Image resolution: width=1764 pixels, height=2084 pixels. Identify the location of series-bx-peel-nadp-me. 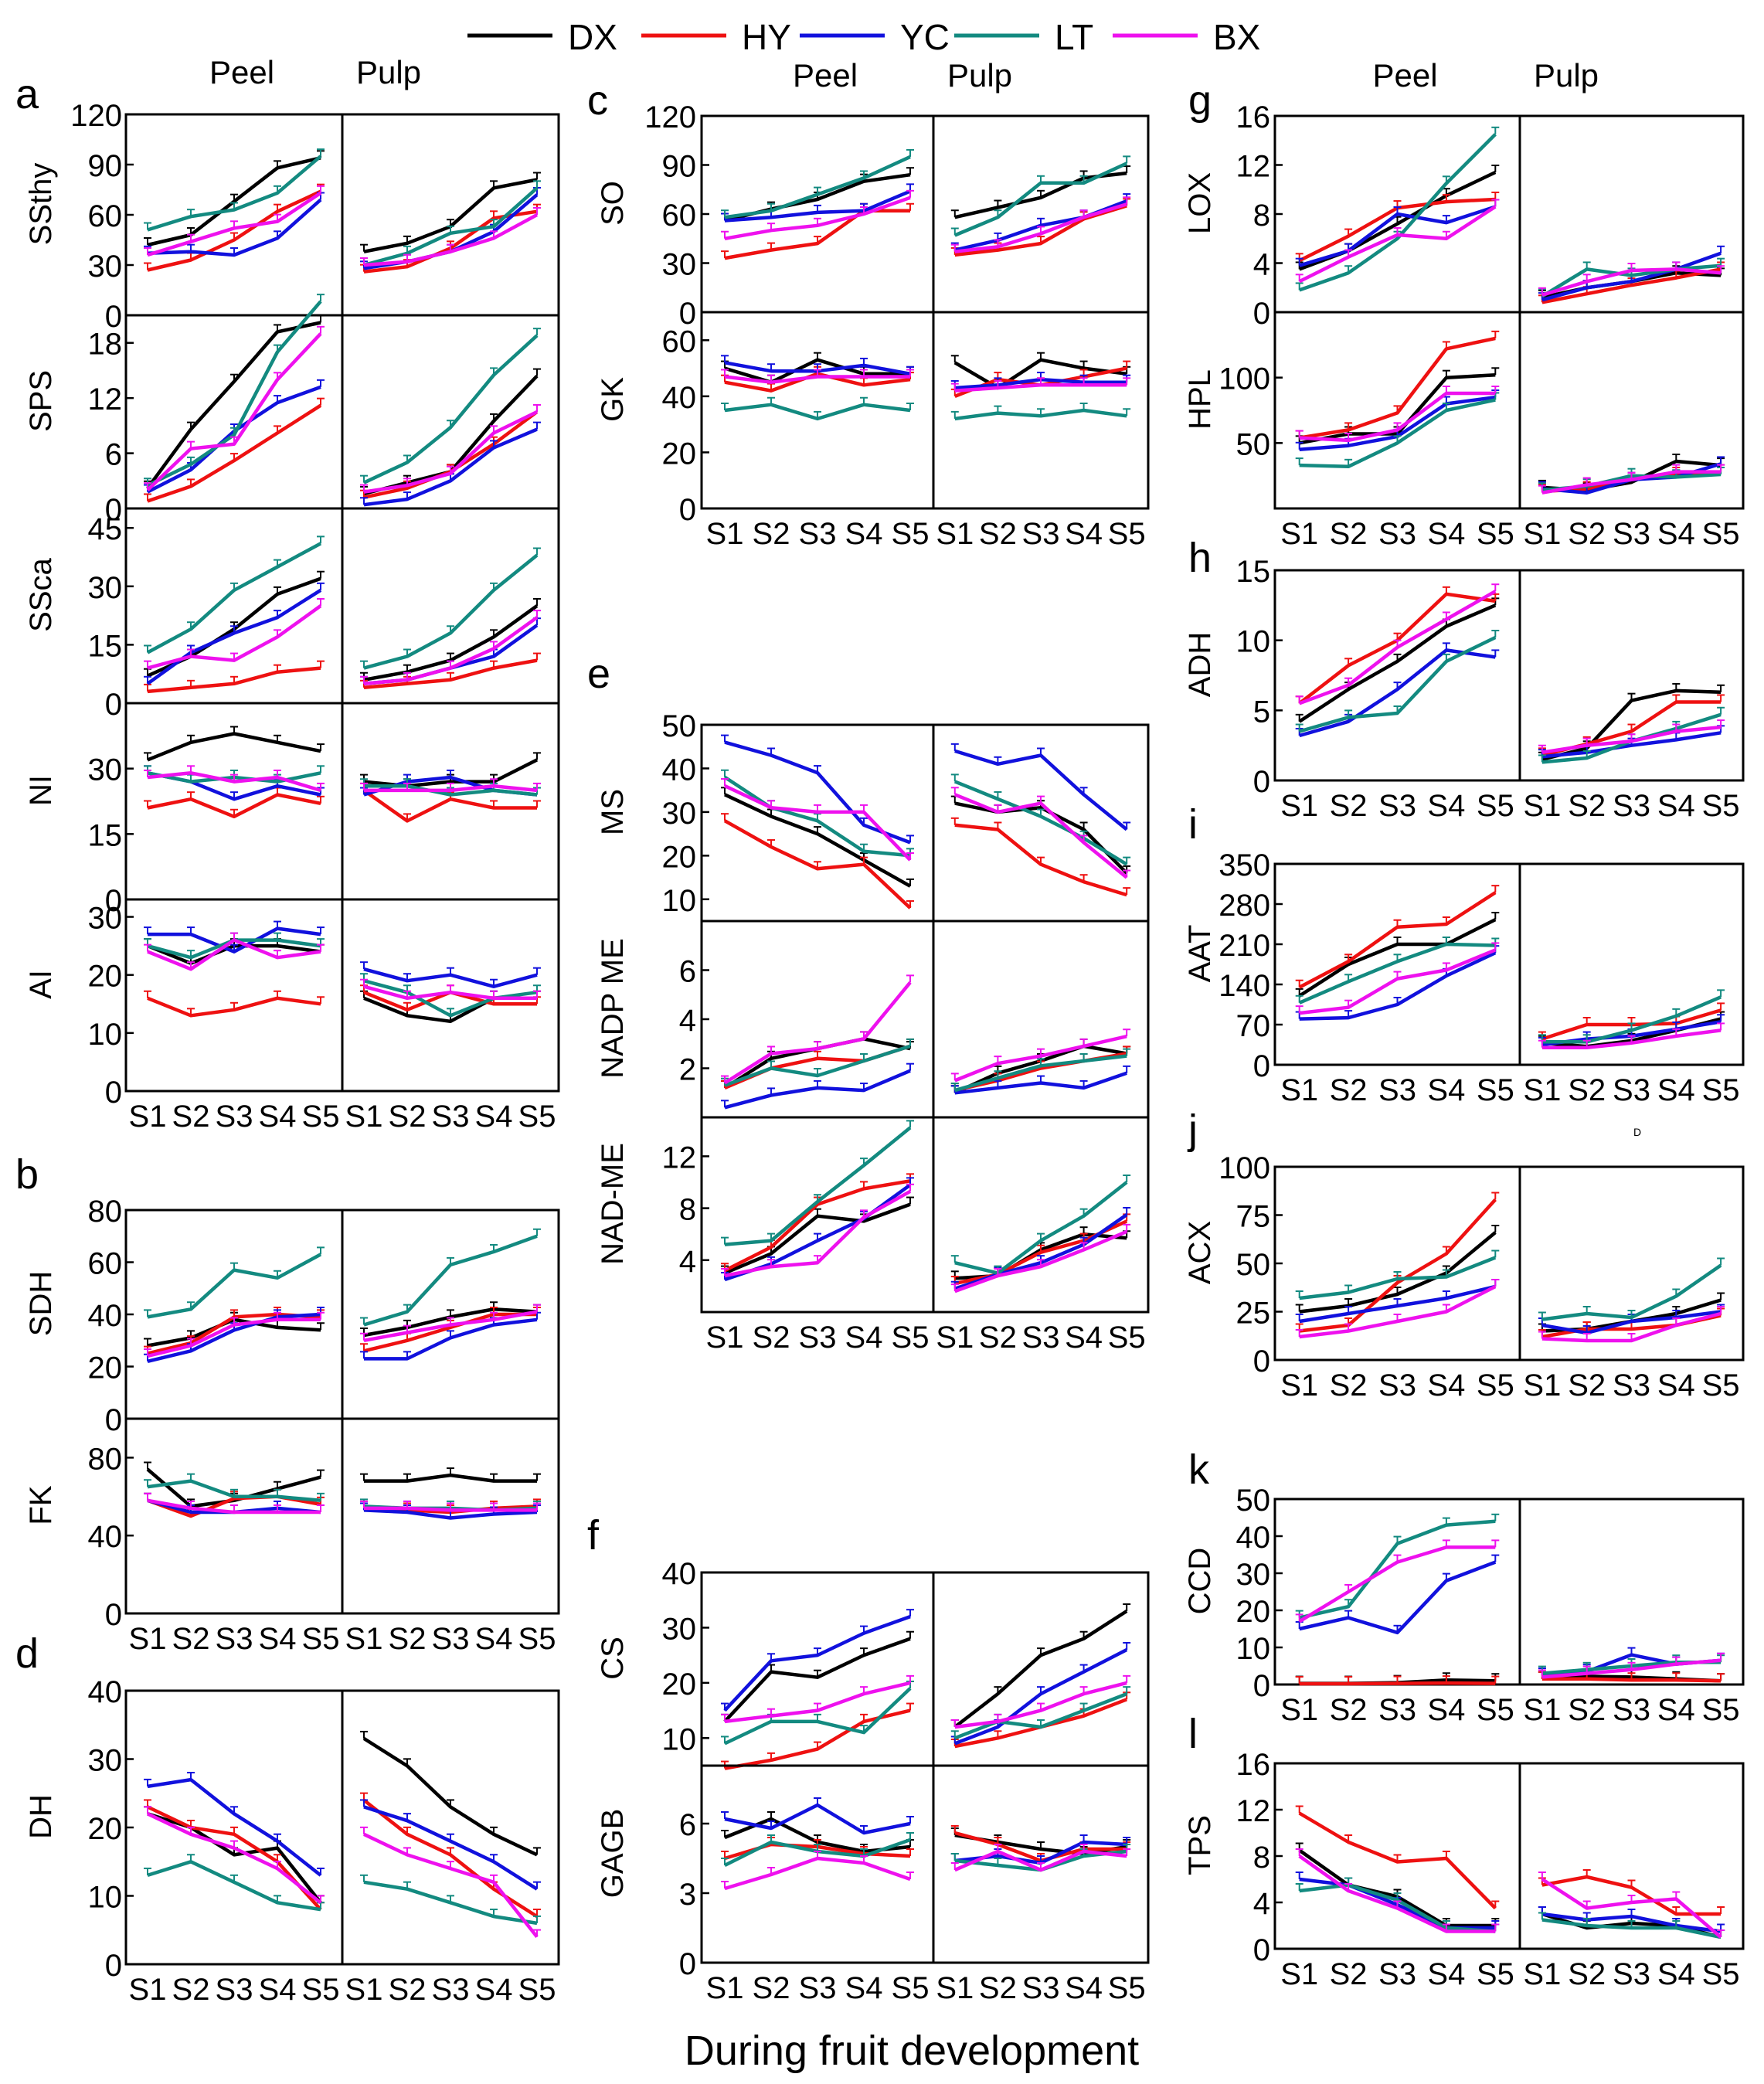
(817, 1033).